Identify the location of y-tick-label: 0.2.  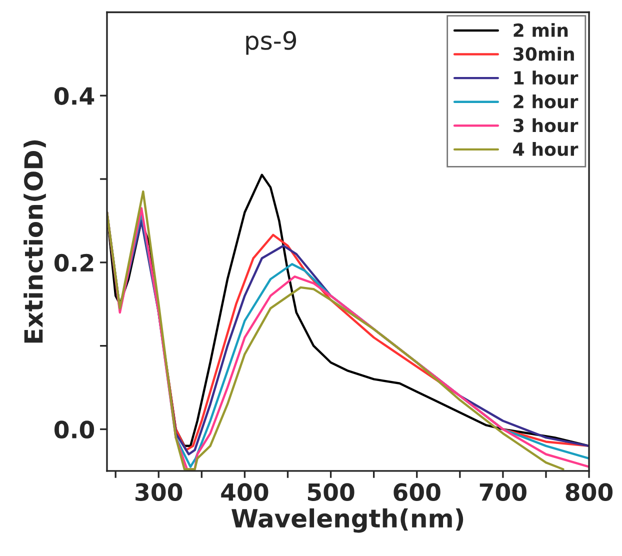
(74, 263).